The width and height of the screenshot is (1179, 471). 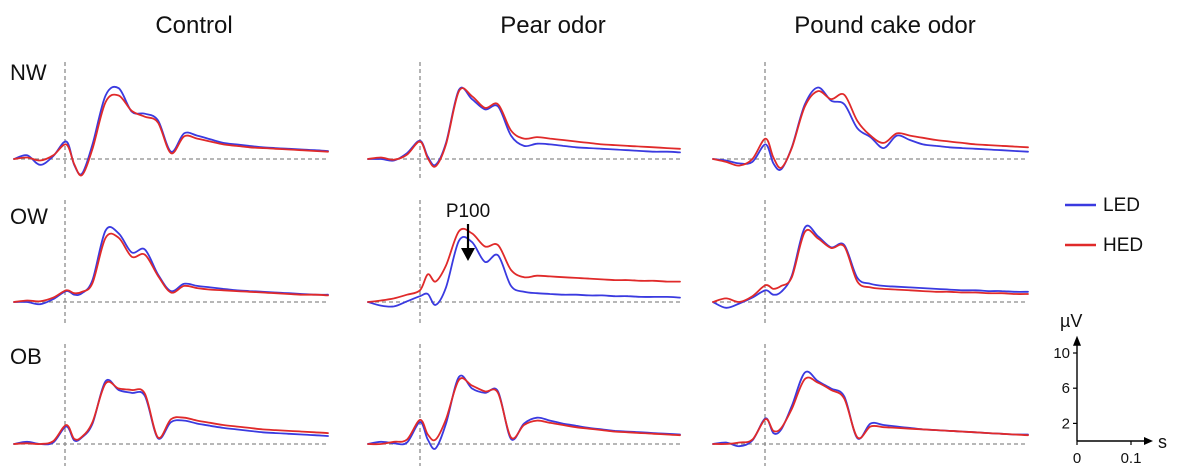 I want to click on panel-ow-pear, so click(x=524, y=262).